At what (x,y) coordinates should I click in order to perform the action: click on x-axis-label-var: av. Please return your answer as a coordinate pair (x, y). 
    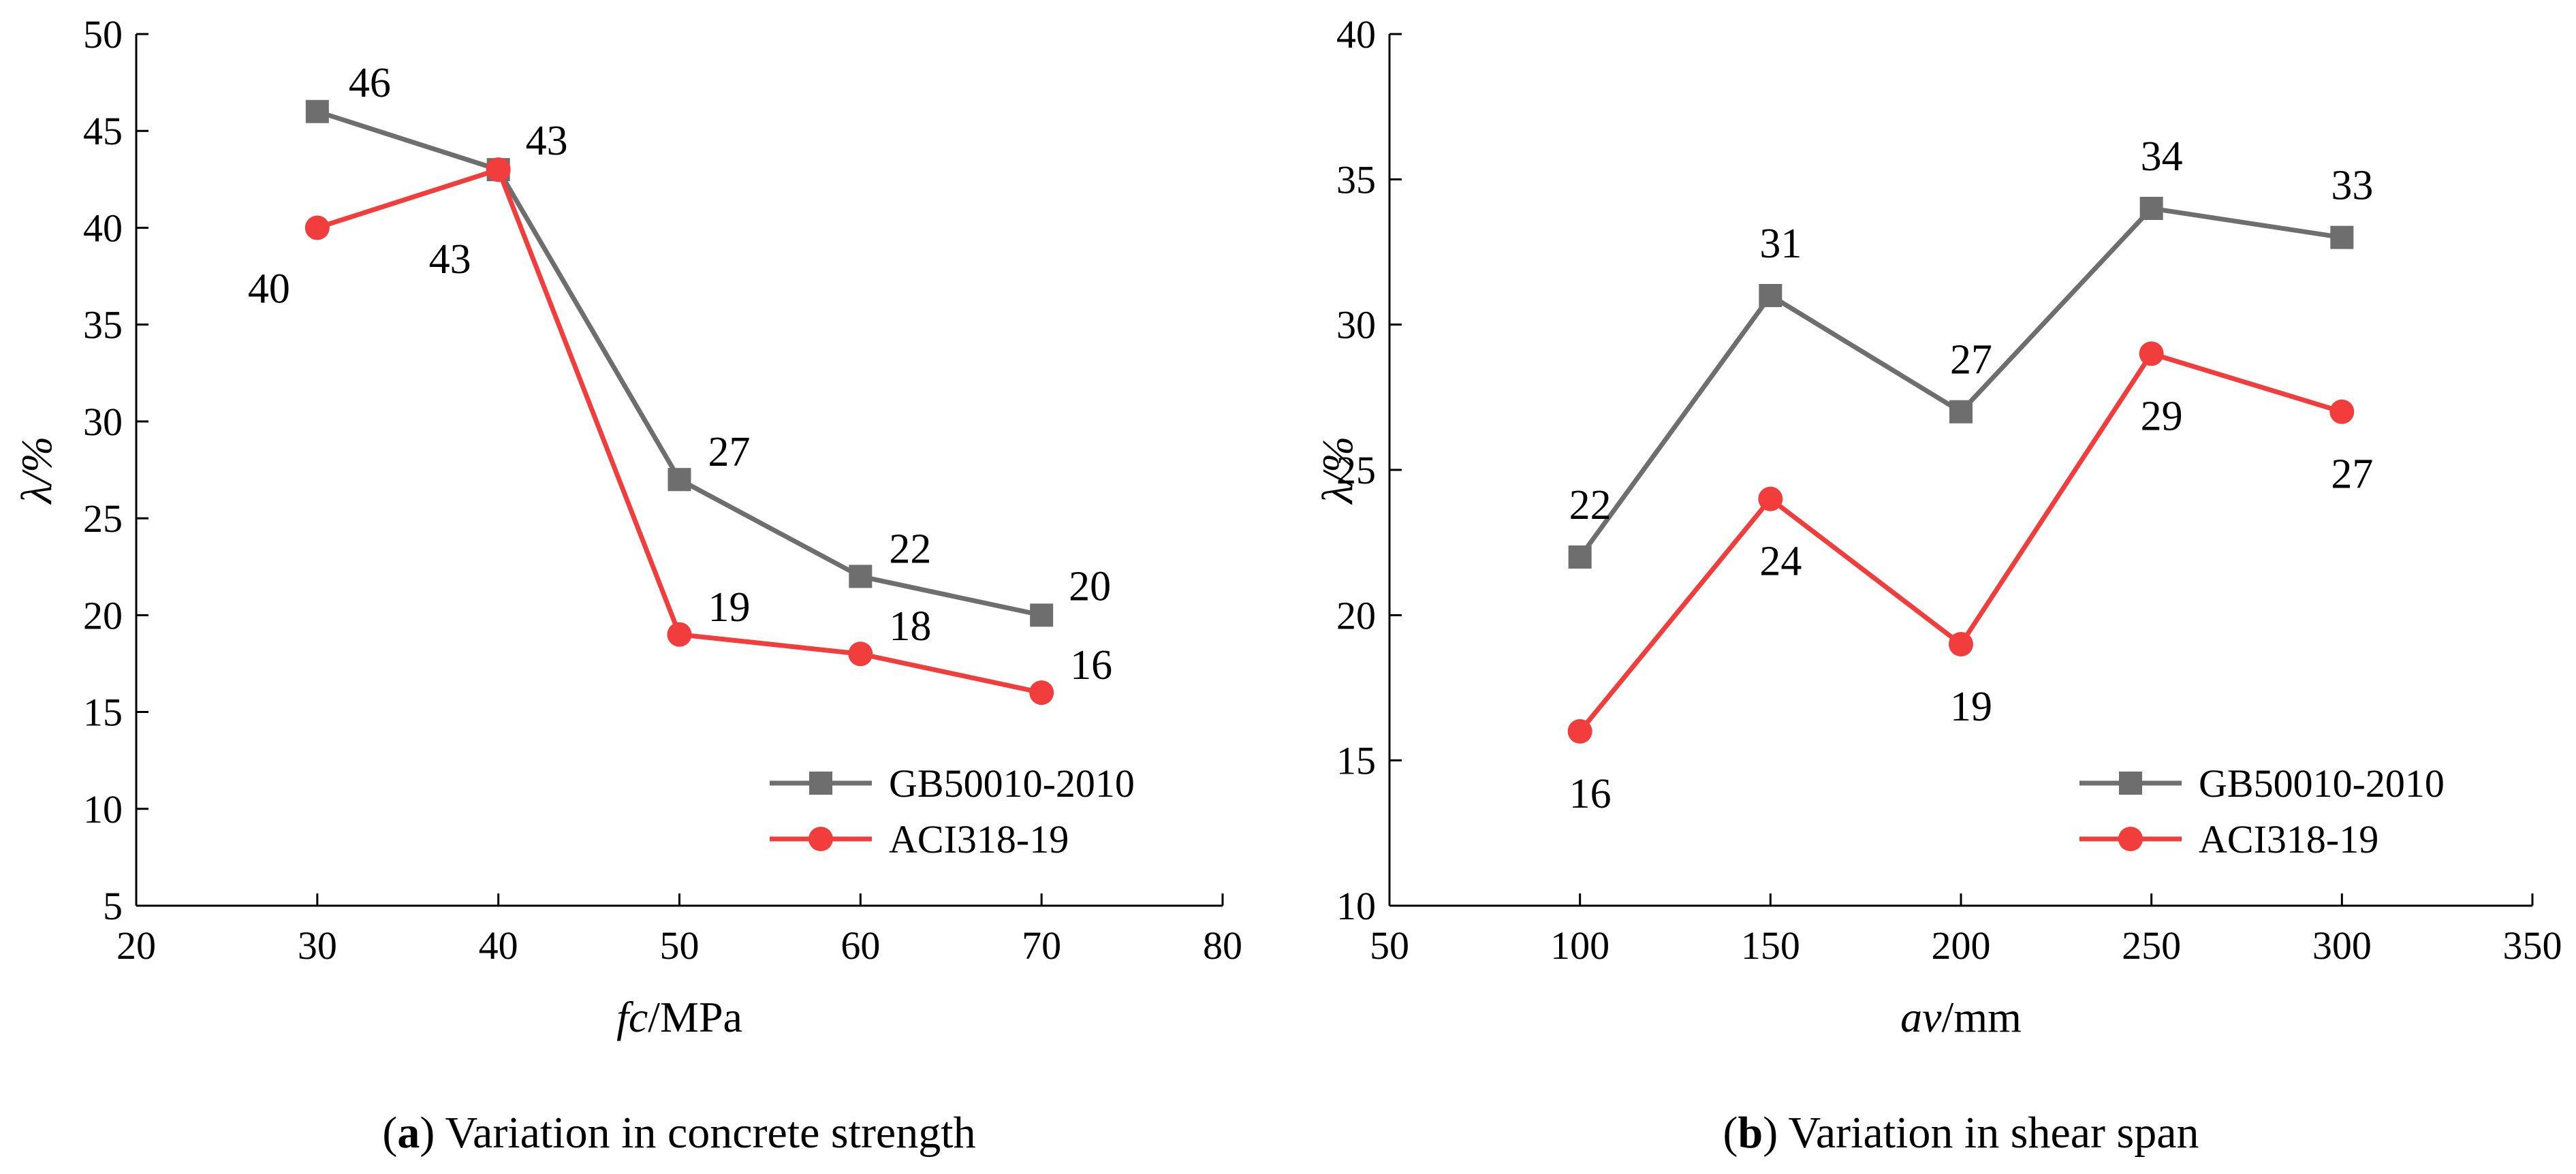
    Looking at the image, I should click on (1921, 1017).